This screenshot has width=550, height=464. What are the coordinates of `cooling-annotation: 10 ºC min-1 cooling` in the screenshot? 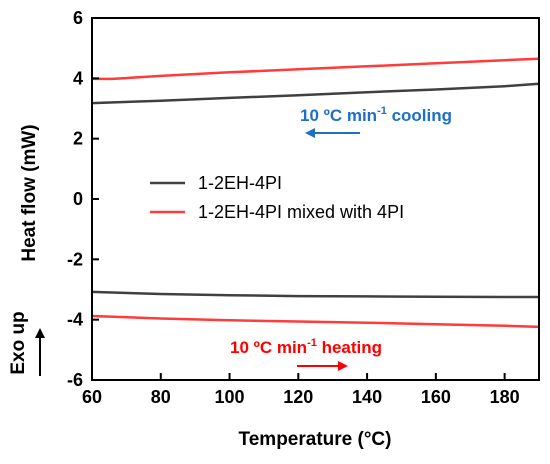 It's located at (376, 121).